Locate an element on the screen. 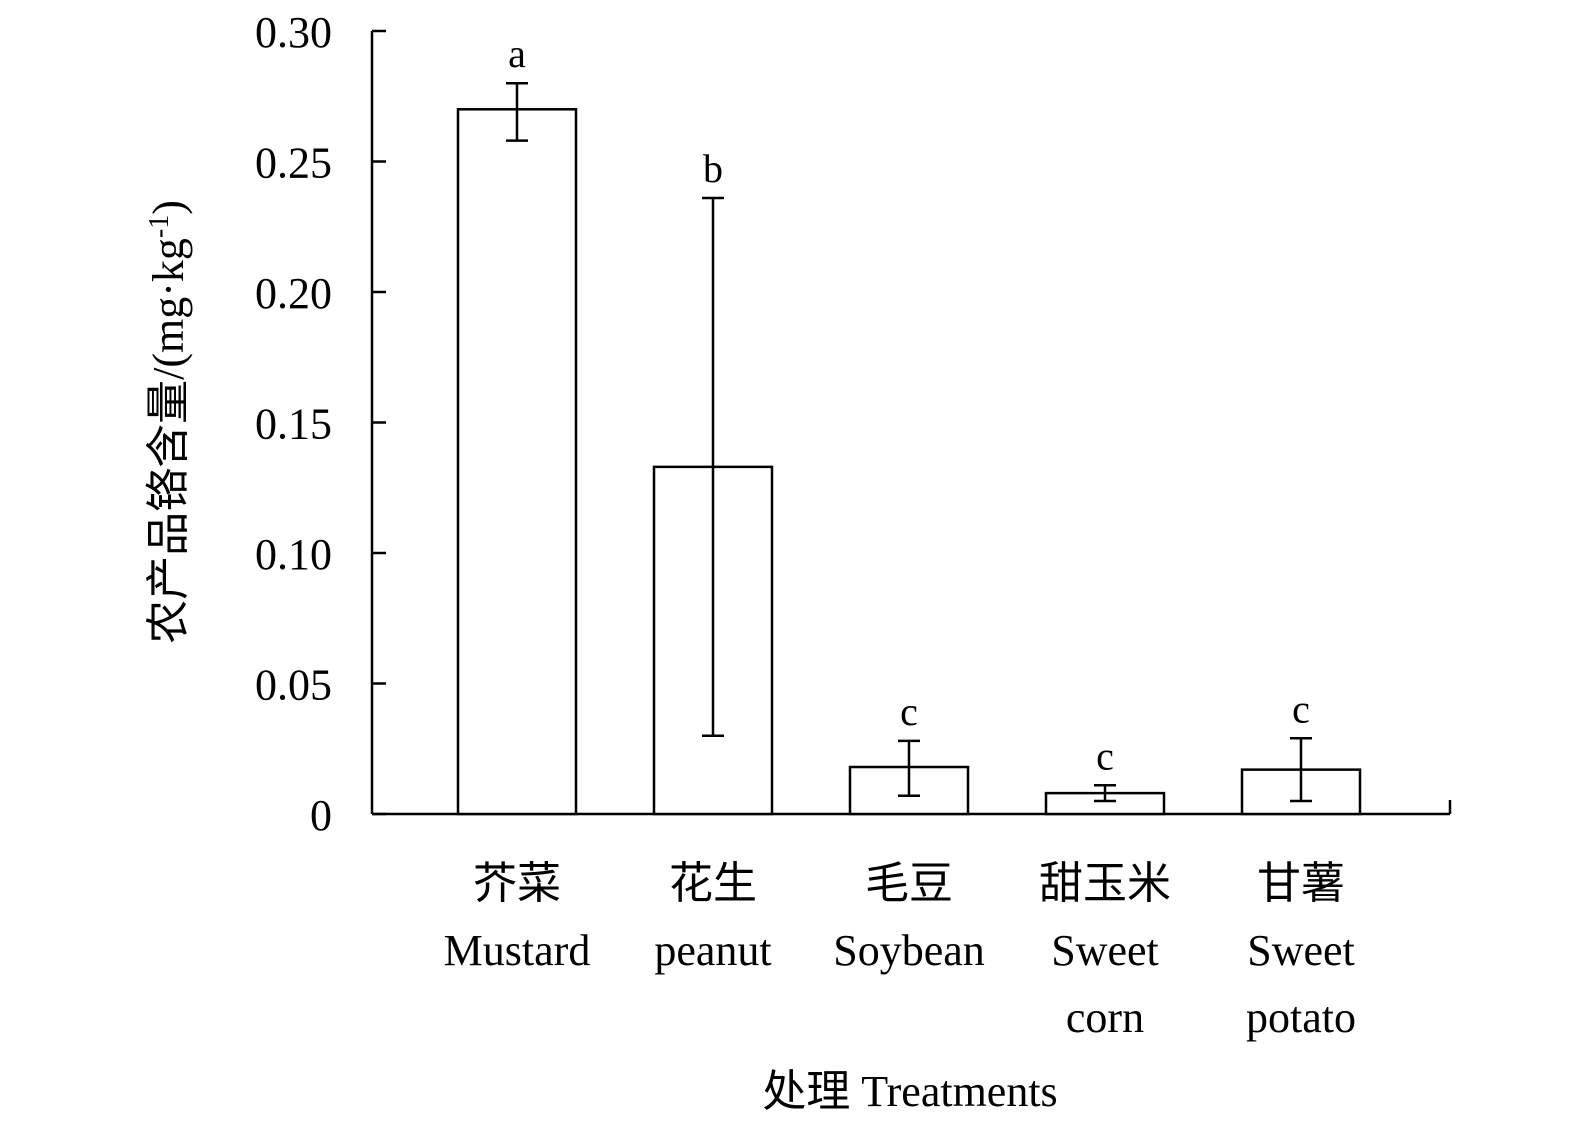 This screenshot has height=1129, width=1575. category-label-zh: 毛豆 is located at coordinates (909, 883).